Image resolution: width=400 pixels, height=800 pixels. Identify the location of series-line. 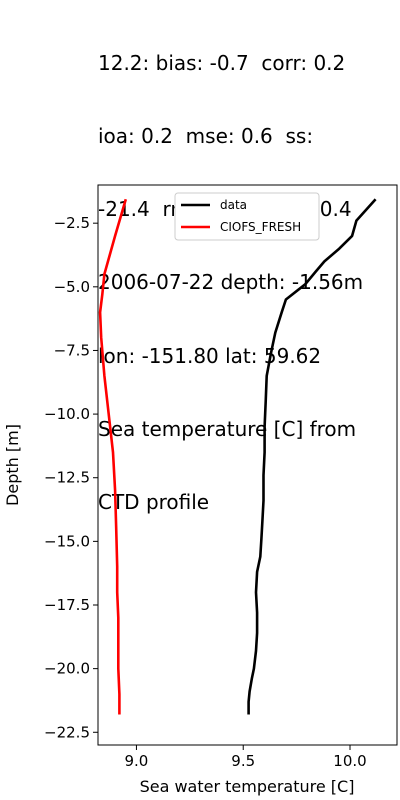
(113, 456).